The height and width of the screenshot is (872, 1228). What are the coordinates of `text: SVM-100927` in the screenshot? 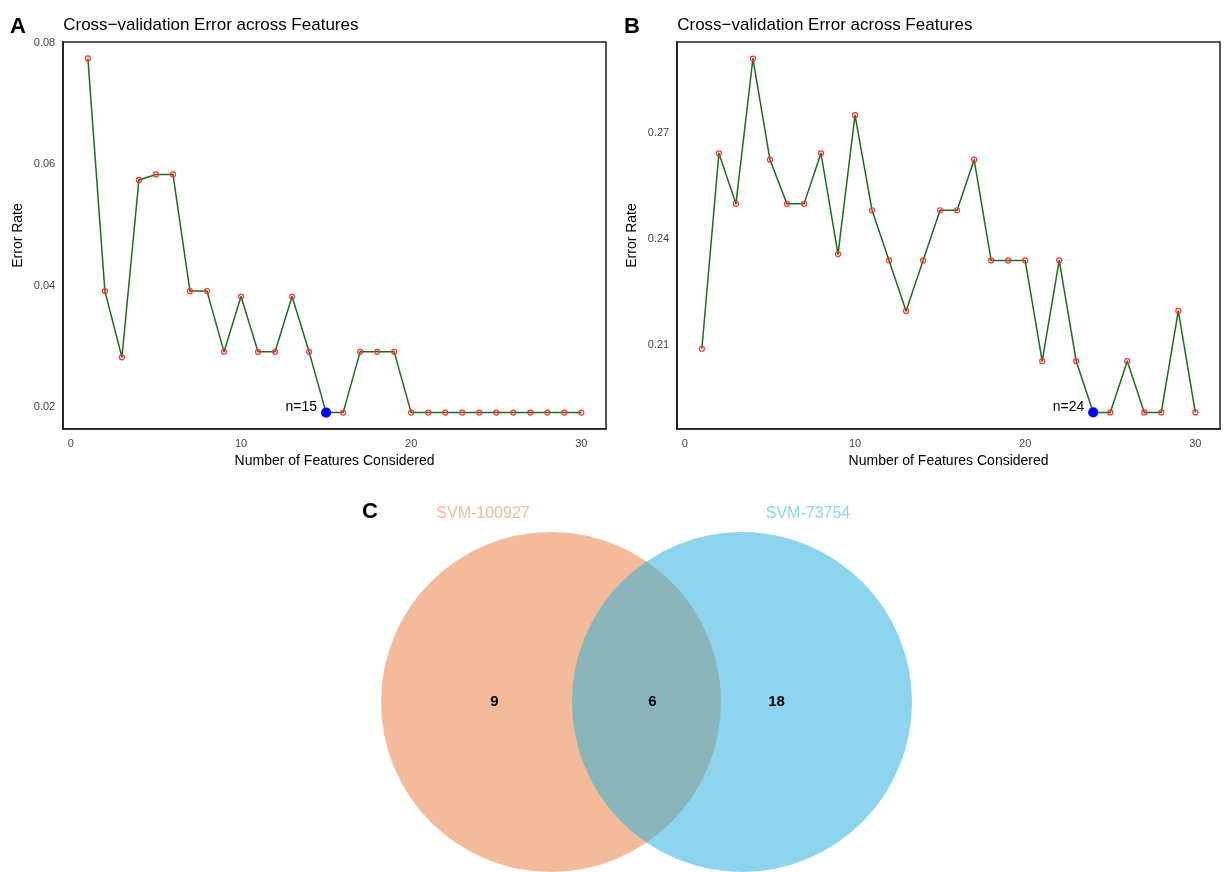 It's located at (483, 513).